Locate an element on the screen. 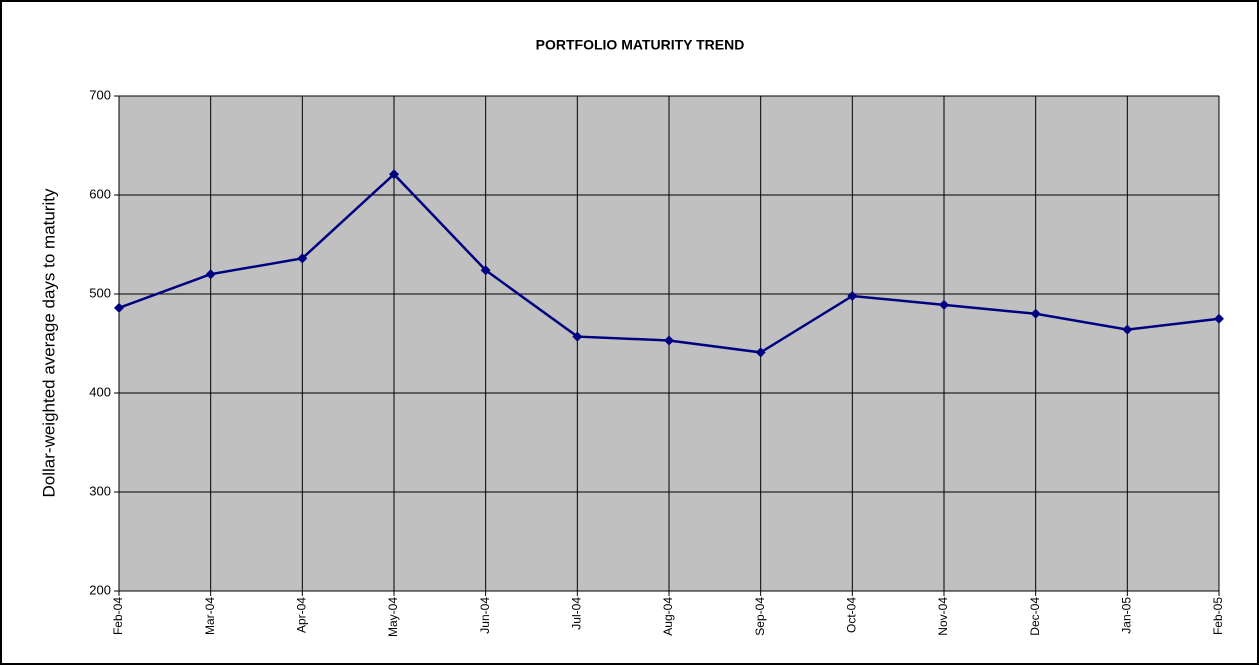 The image size is (1259, 665). y-axis-label: Dollar-weighted average days to maturity is located at coordinates (48, 342).